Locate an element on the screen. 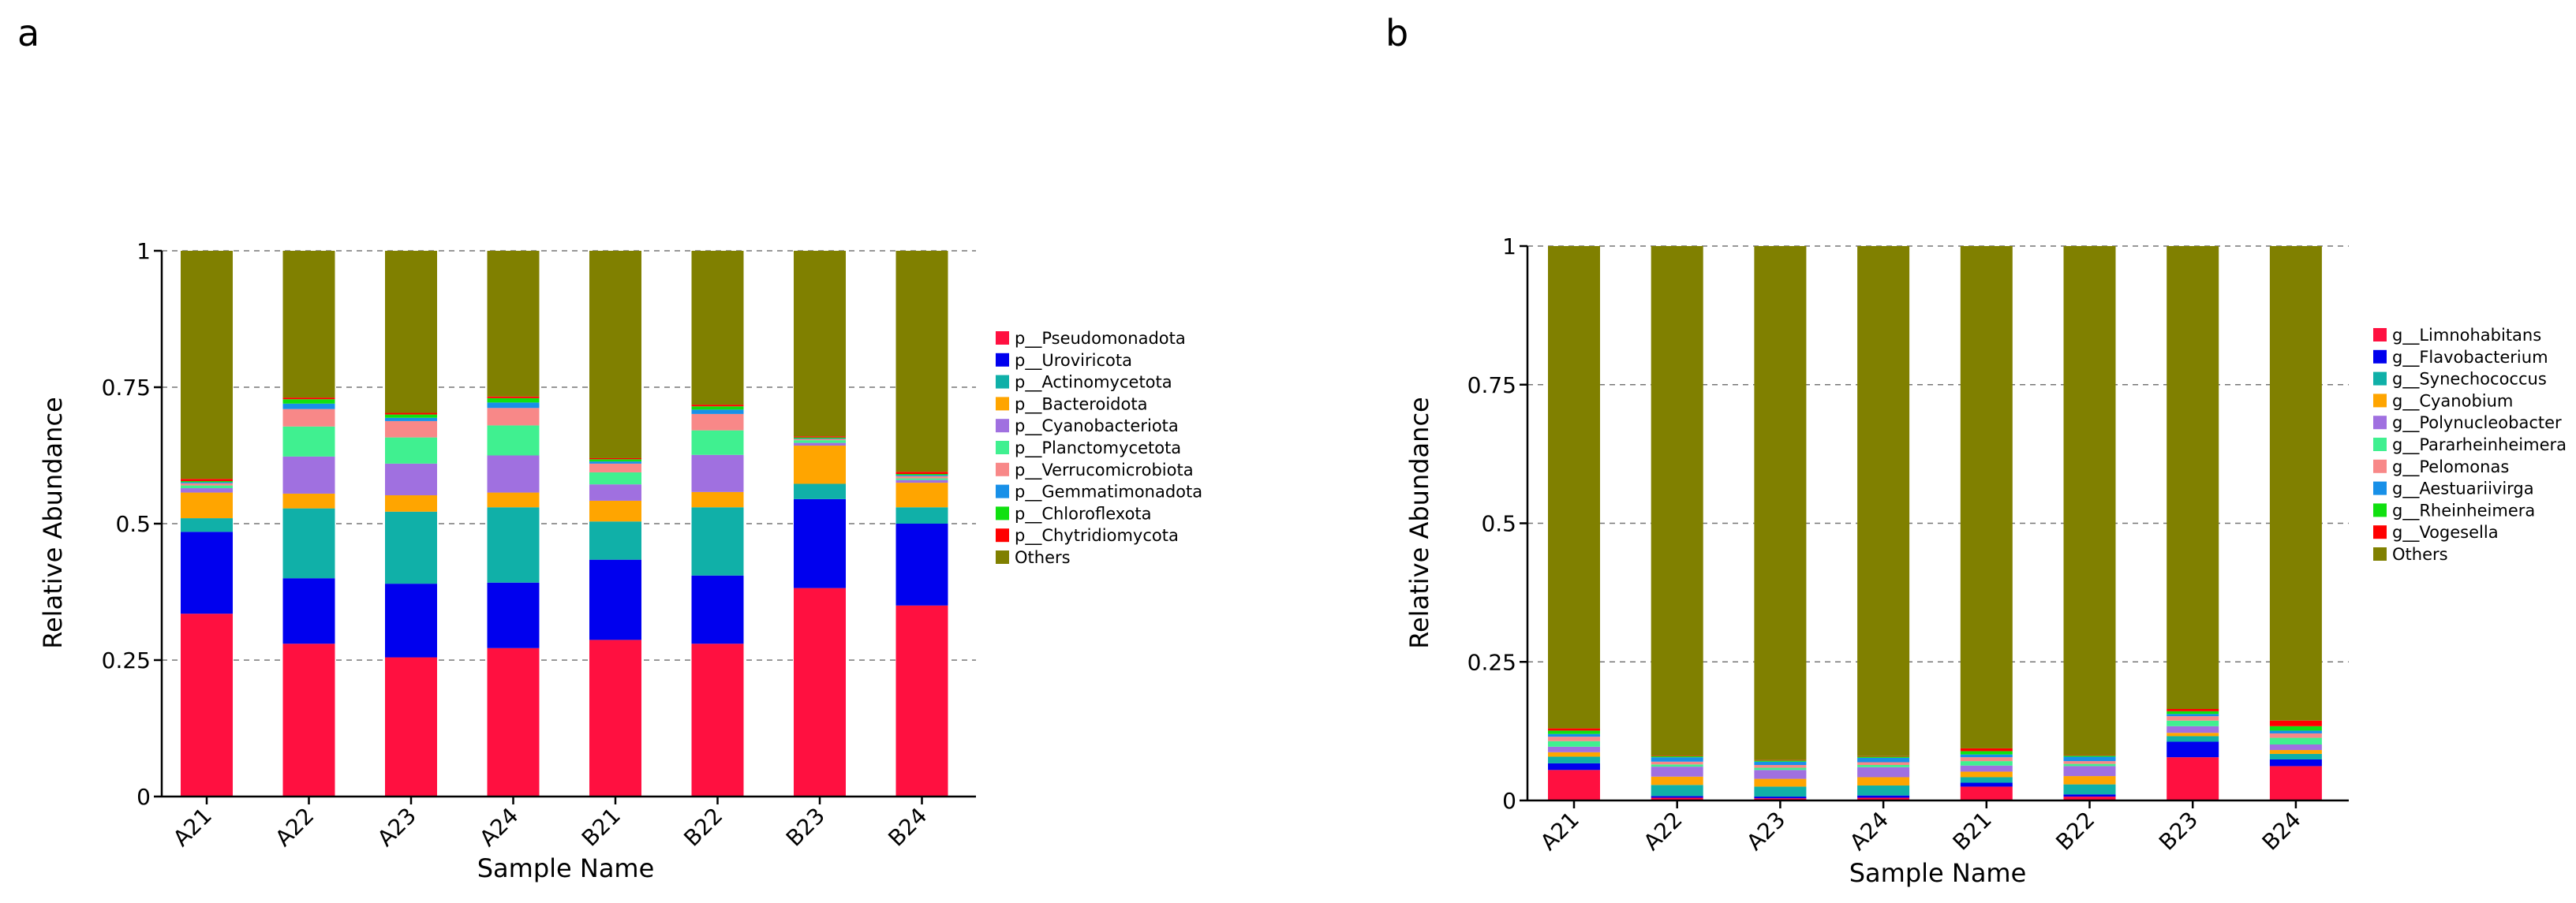  y-tick-label: 0.25 is located at coordinates (1491, 662).